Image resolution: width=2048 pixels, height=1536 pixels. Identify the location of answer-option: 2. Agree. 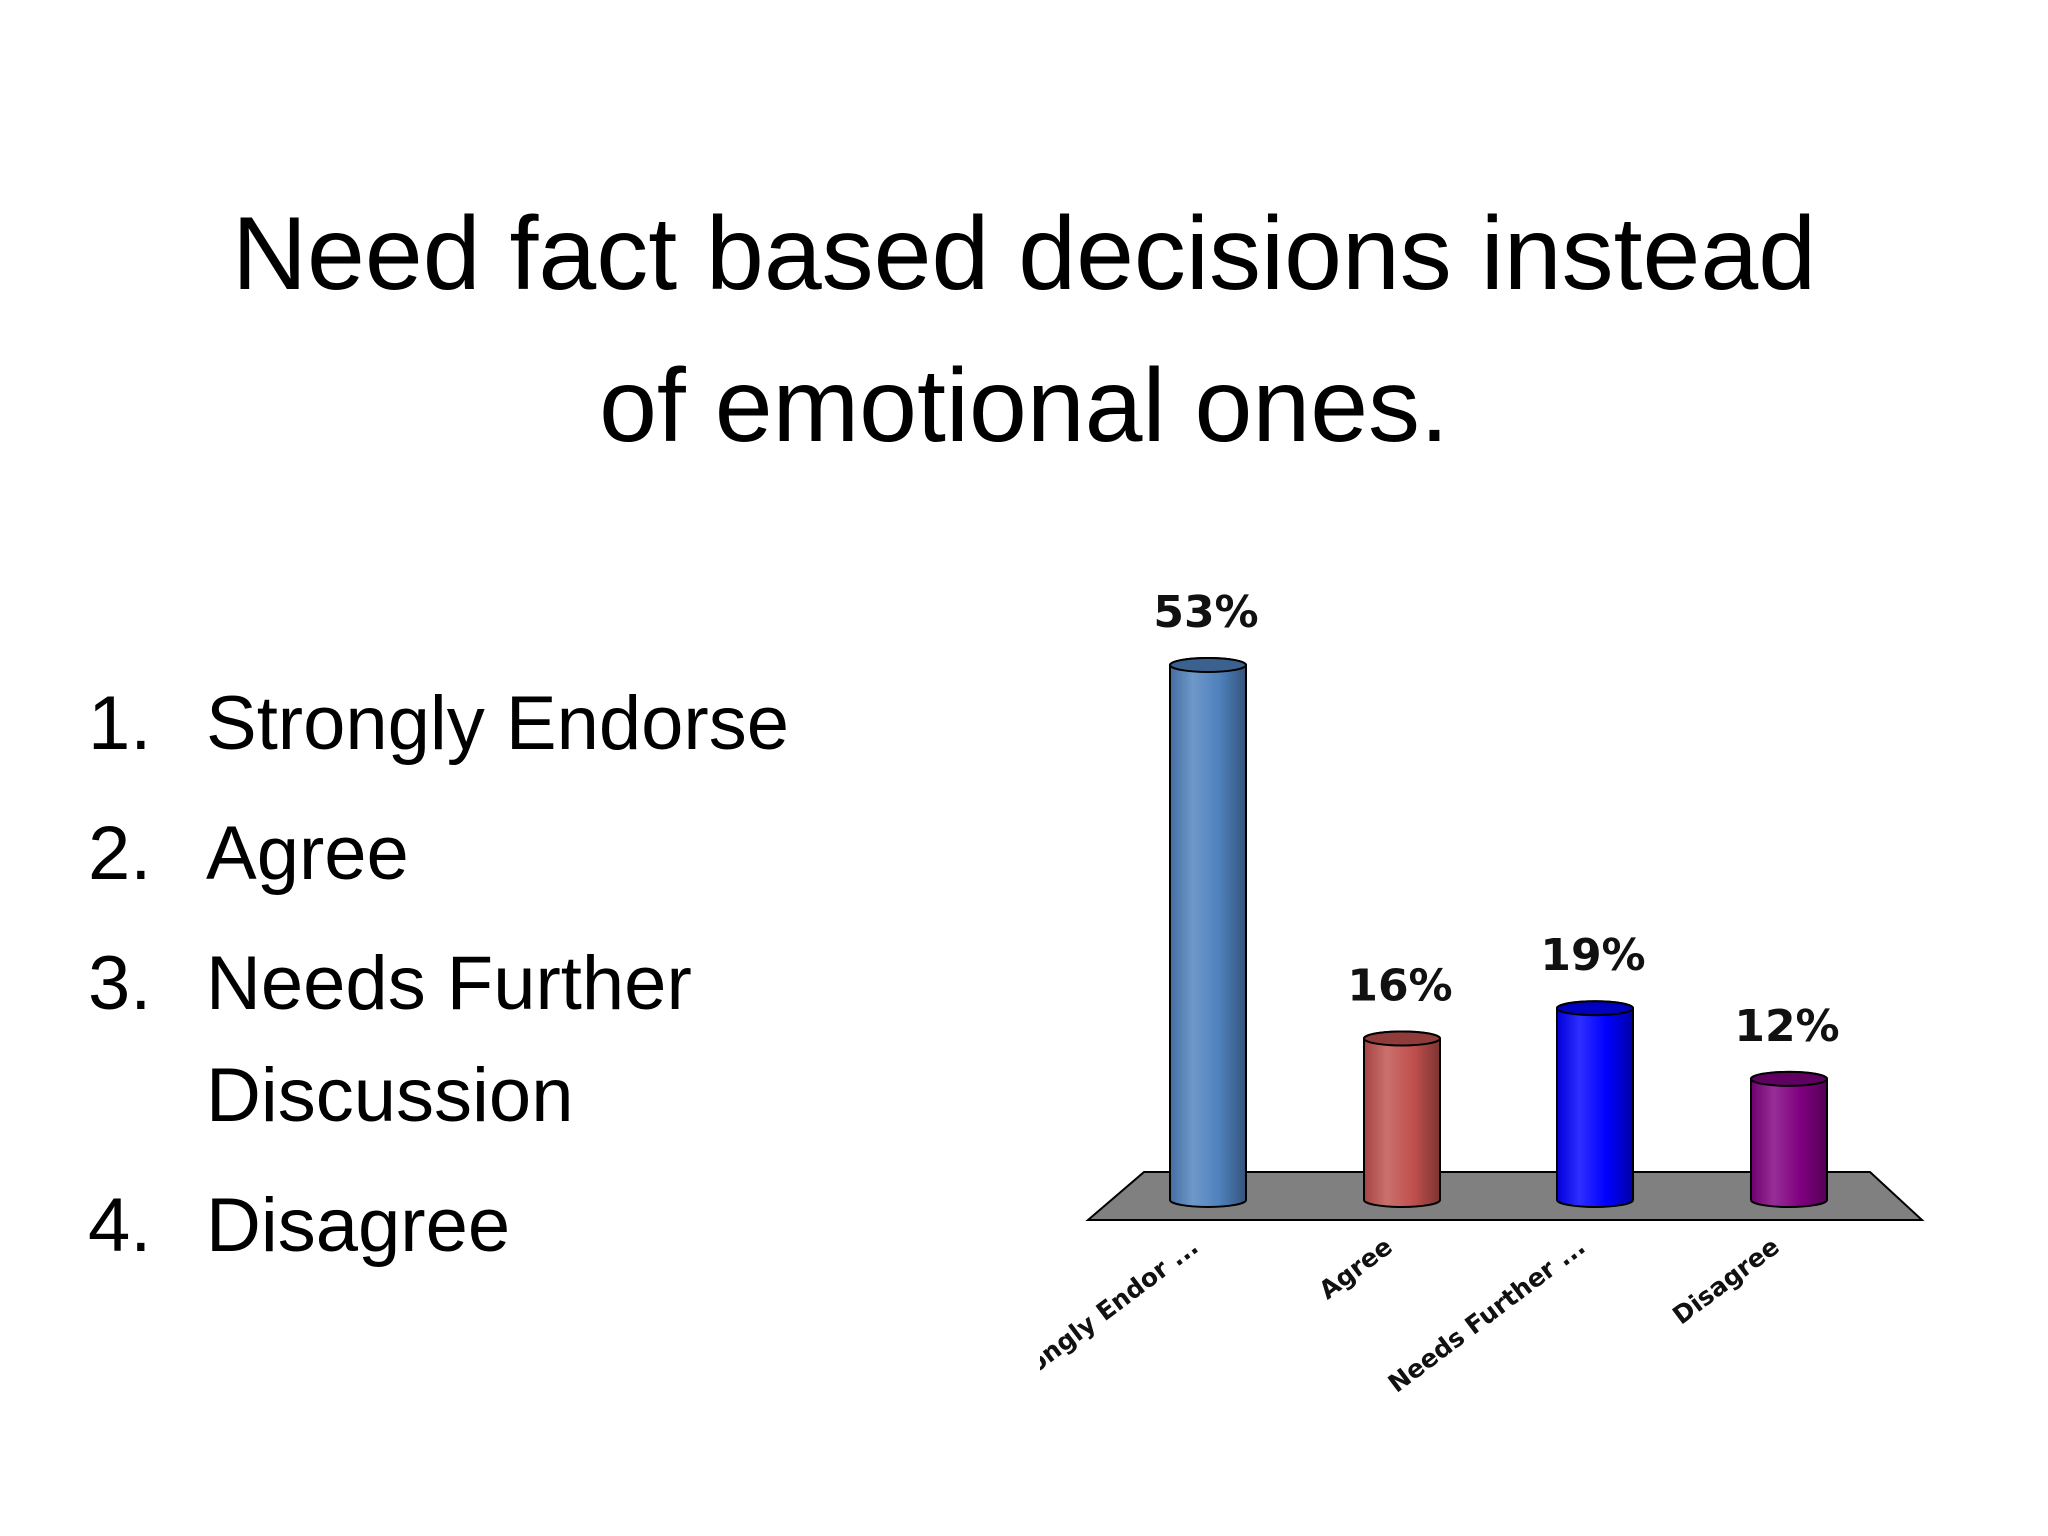
(498, 854).